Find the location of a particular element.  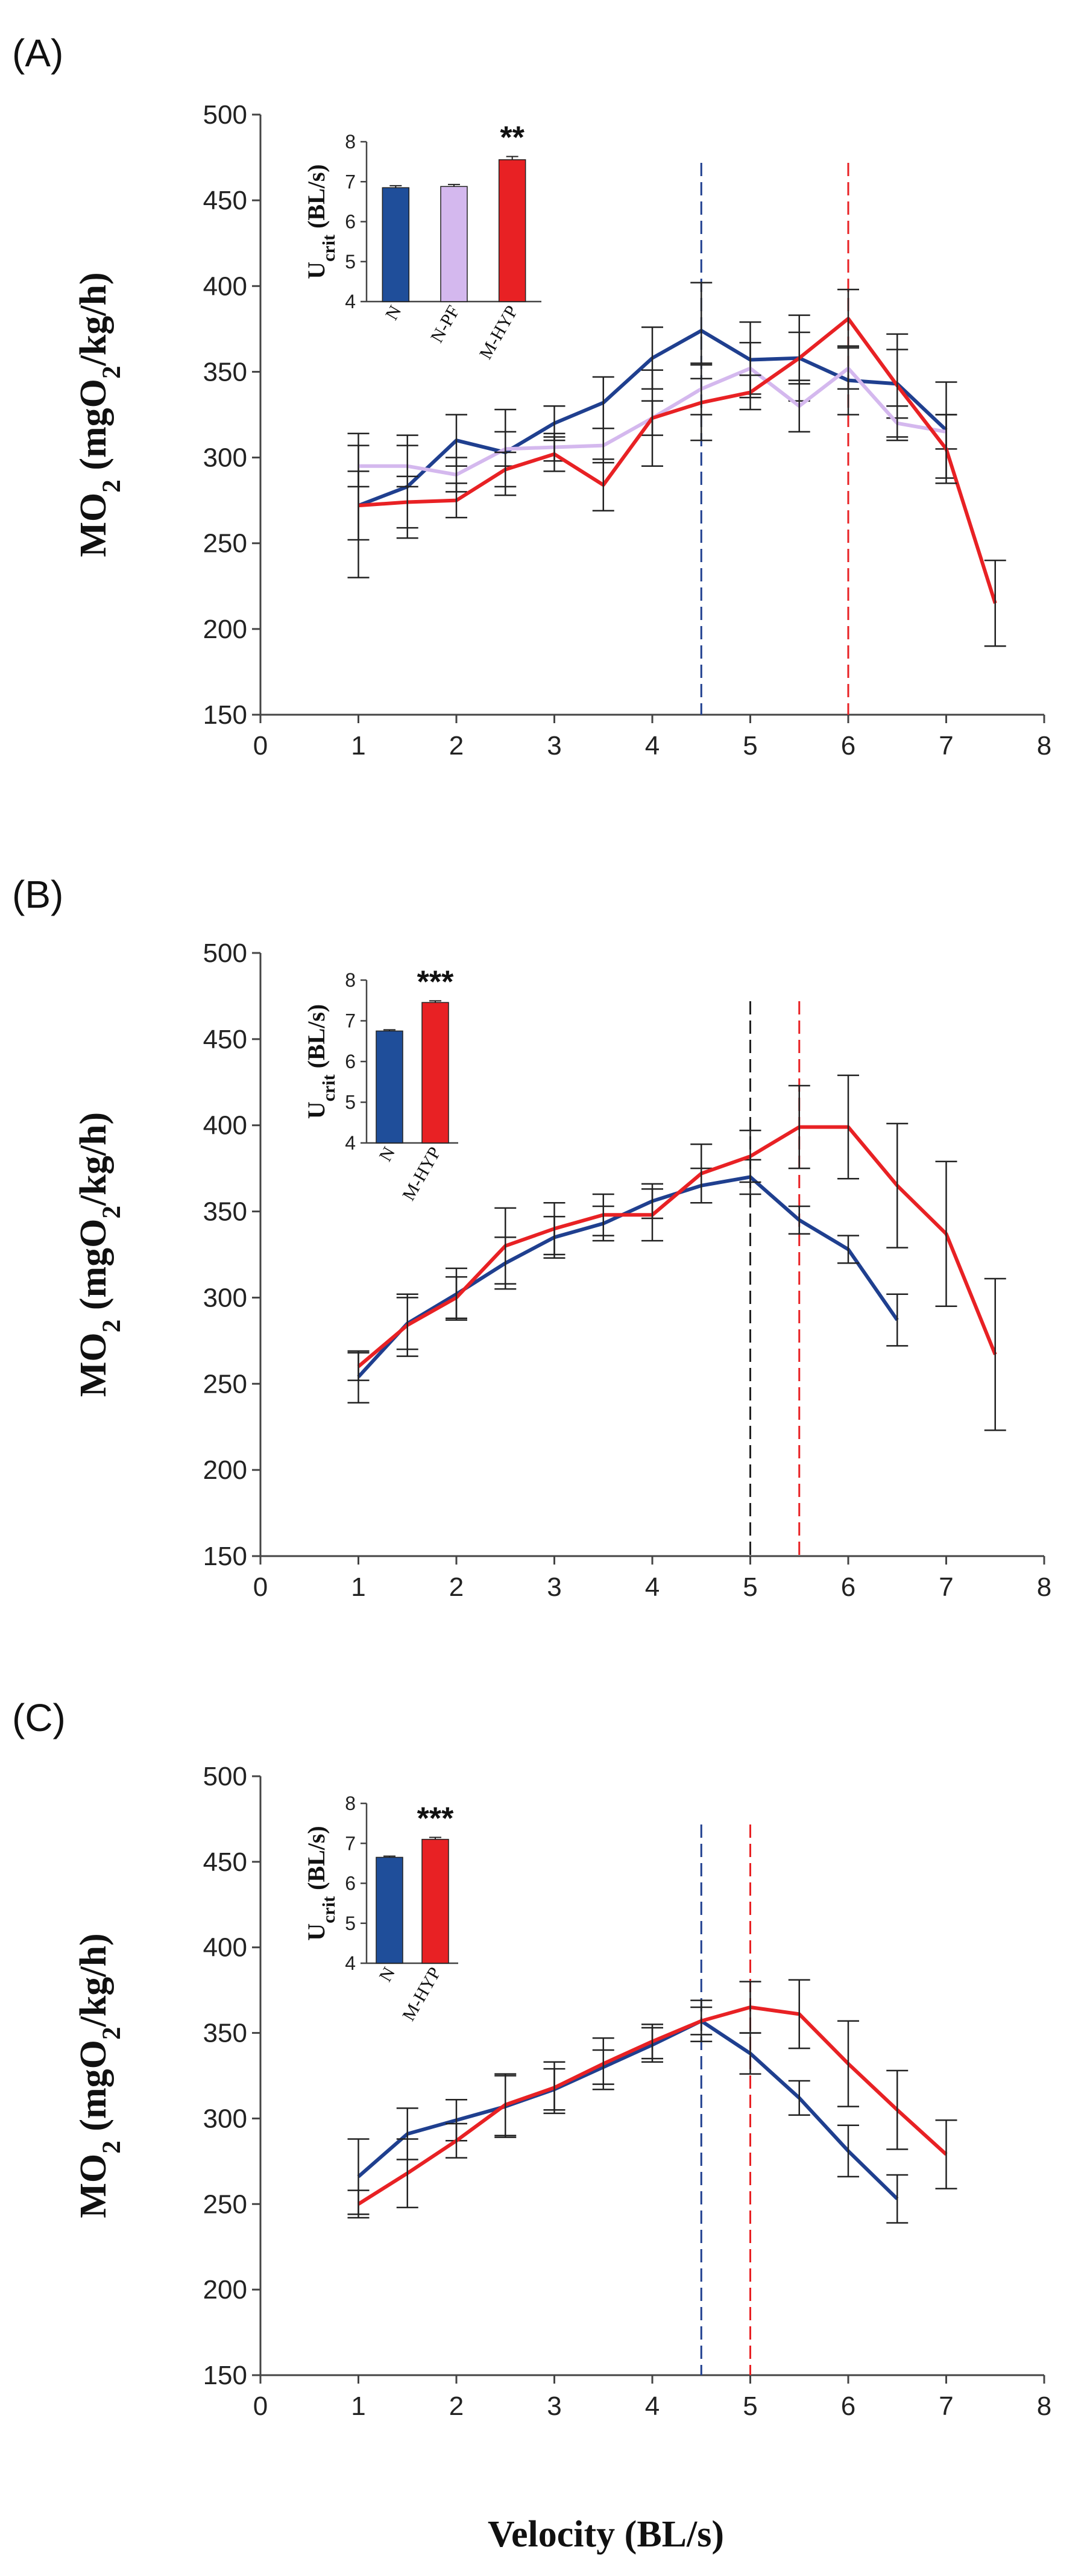

panel-label: (B) is located at coordinates (37, 894).